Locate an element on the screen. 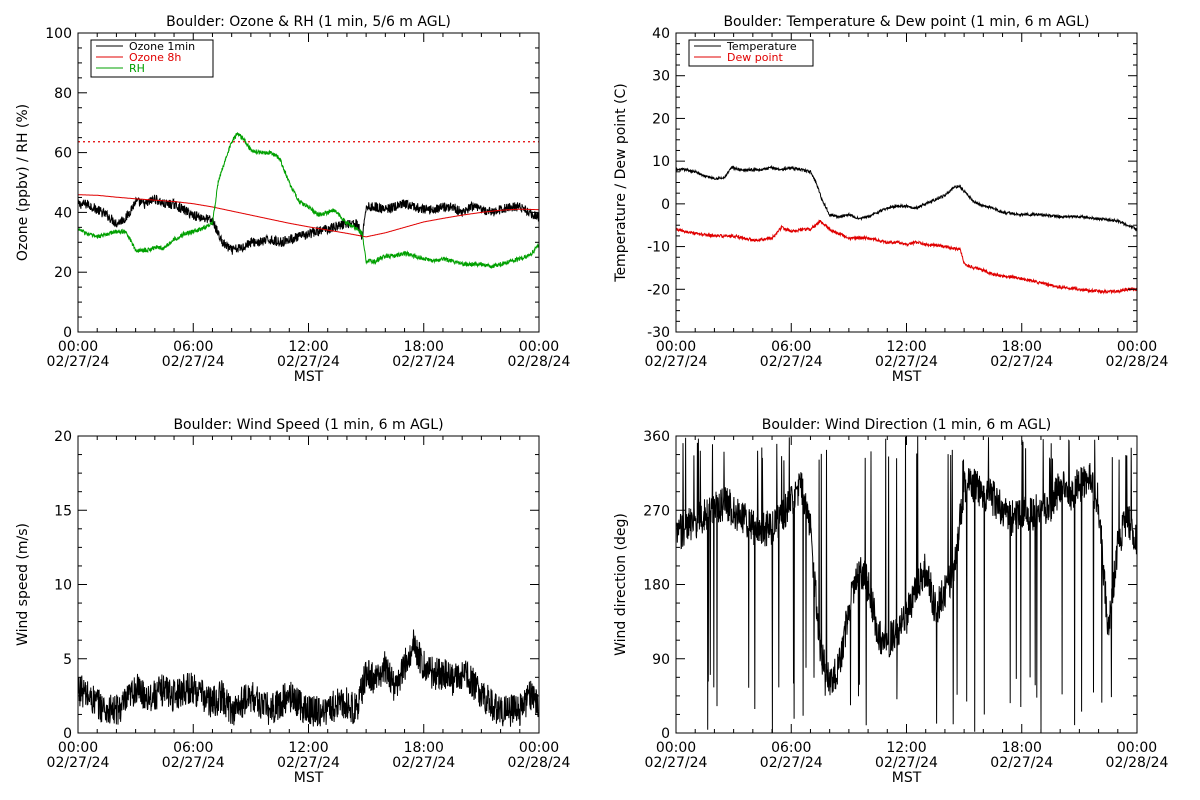  wspd-plot-area is located at coordinates (308, 678).